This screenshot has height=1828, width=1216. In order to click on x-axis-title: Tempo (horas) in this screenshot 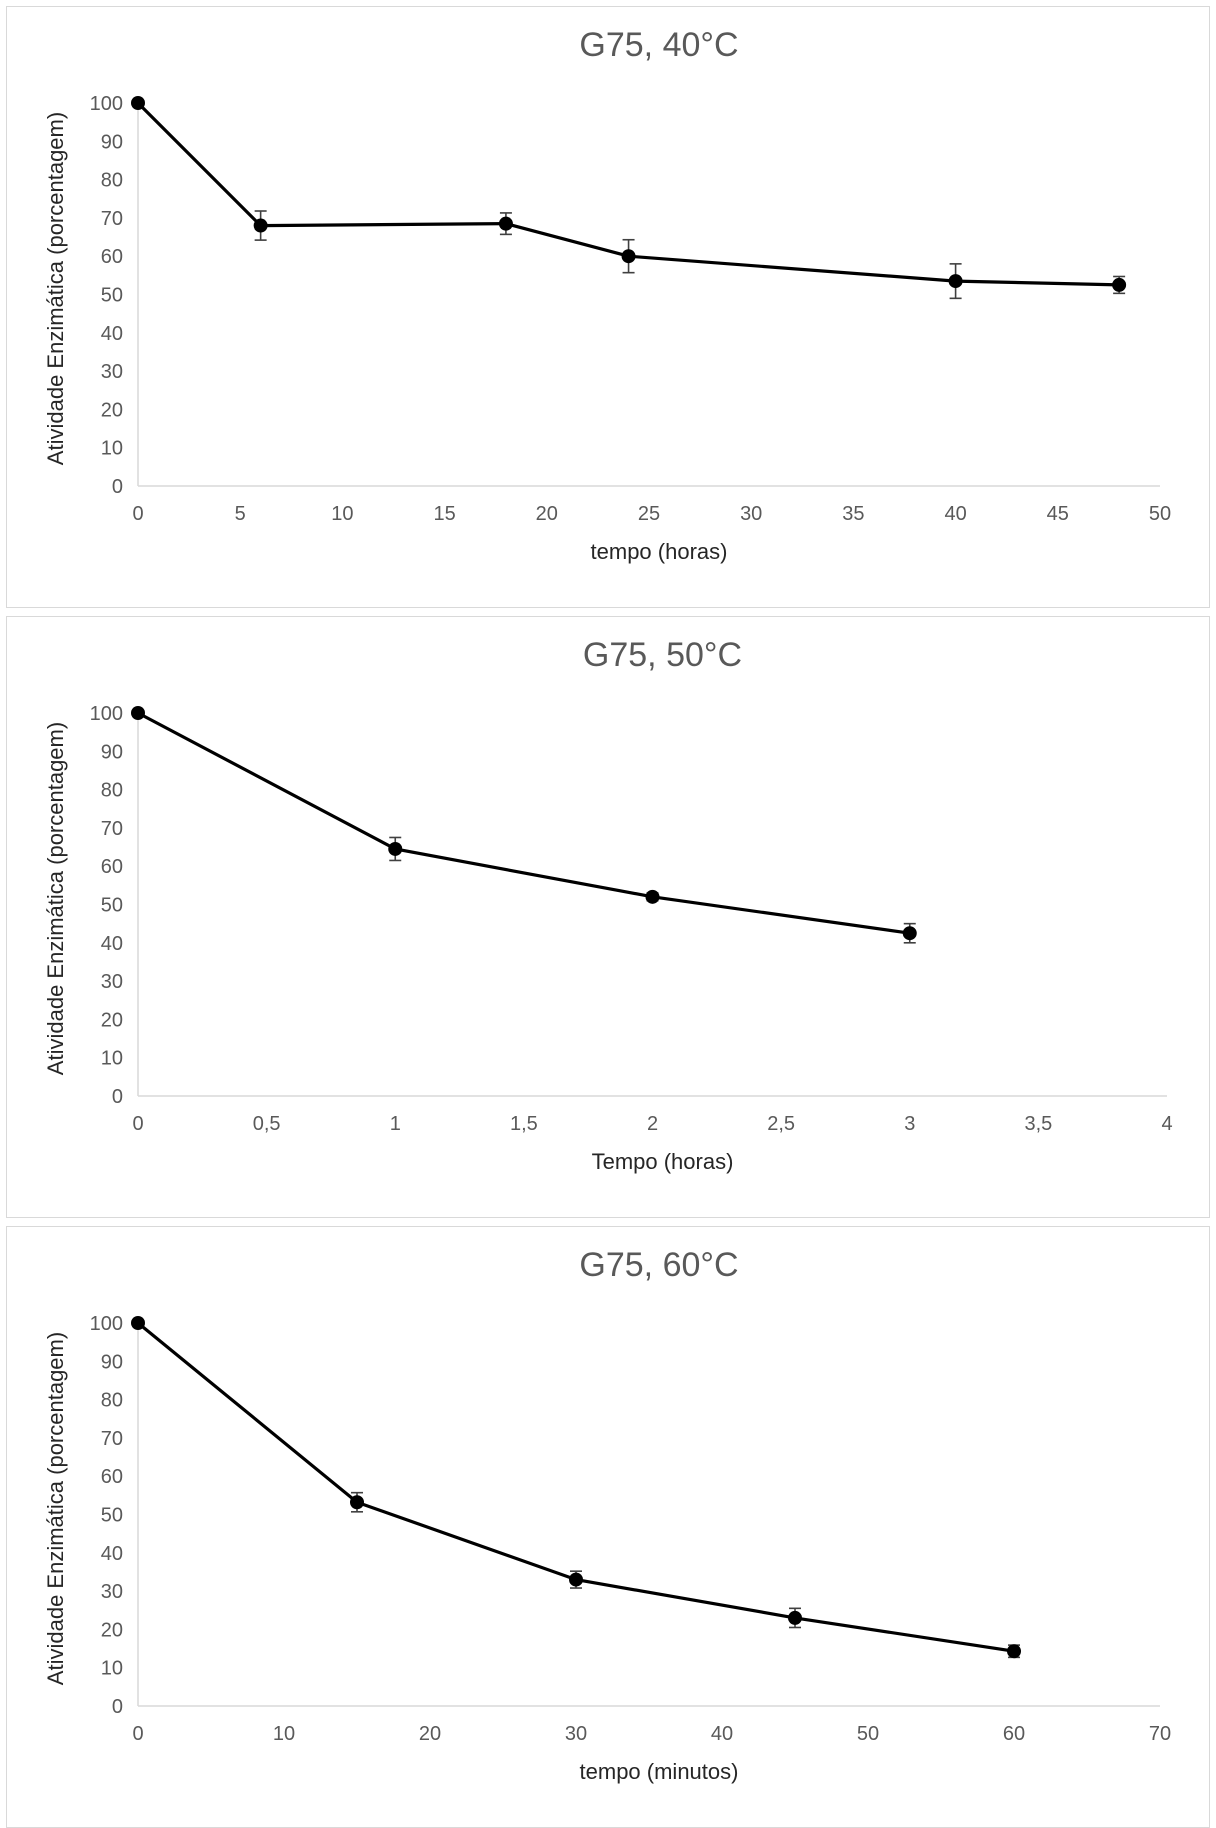, I will do `click(663, 1161)`.